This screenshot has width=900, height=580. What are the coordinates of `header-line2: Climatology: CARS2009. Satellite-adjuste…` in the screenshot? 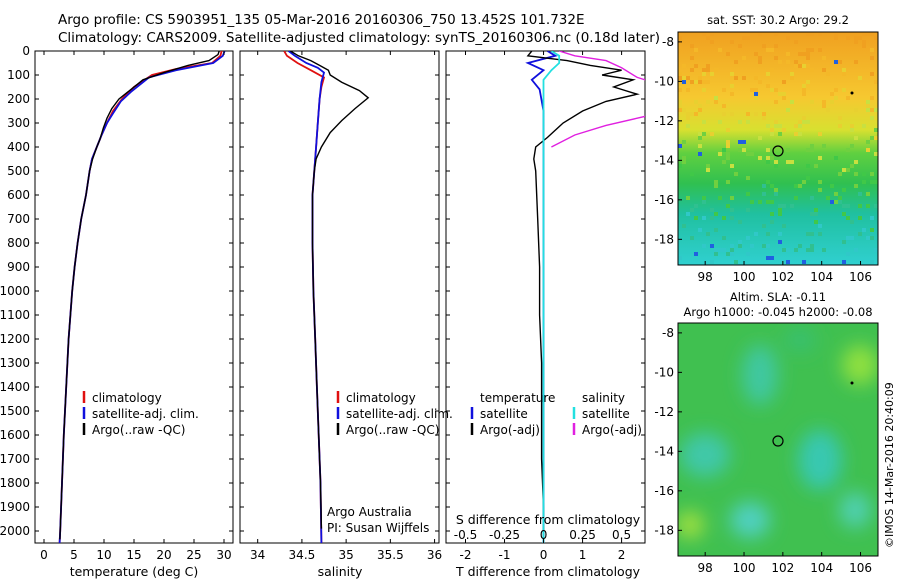 It's located at (359, 38).